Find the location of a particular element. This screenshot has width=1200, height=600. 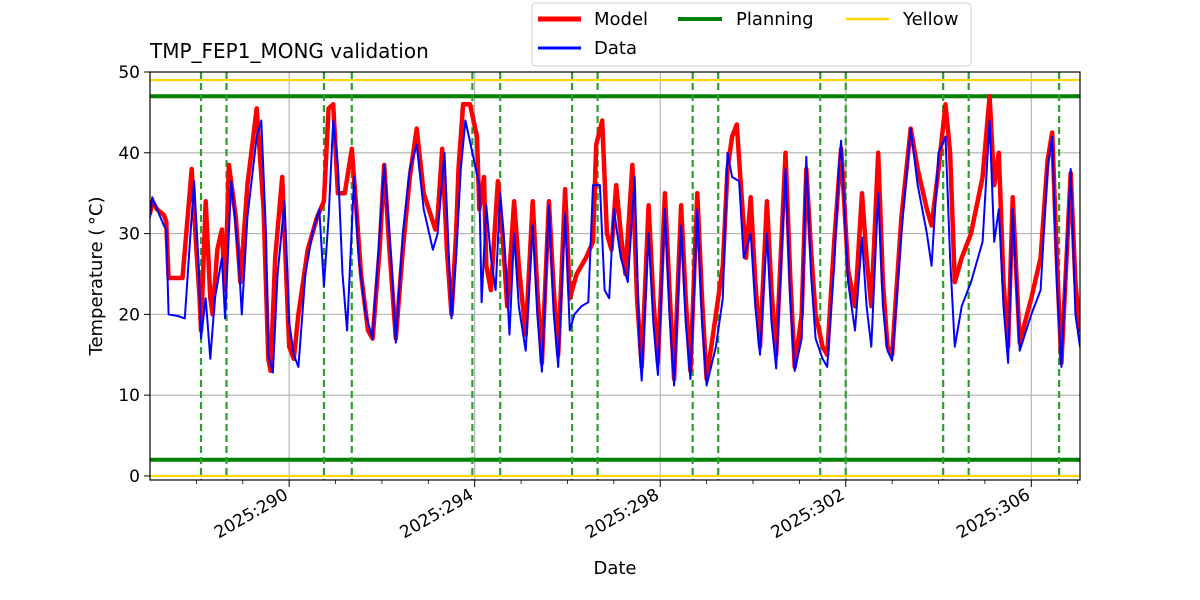

y-axis-label: Temperature ( °C) is located at coordinates (96, 277).